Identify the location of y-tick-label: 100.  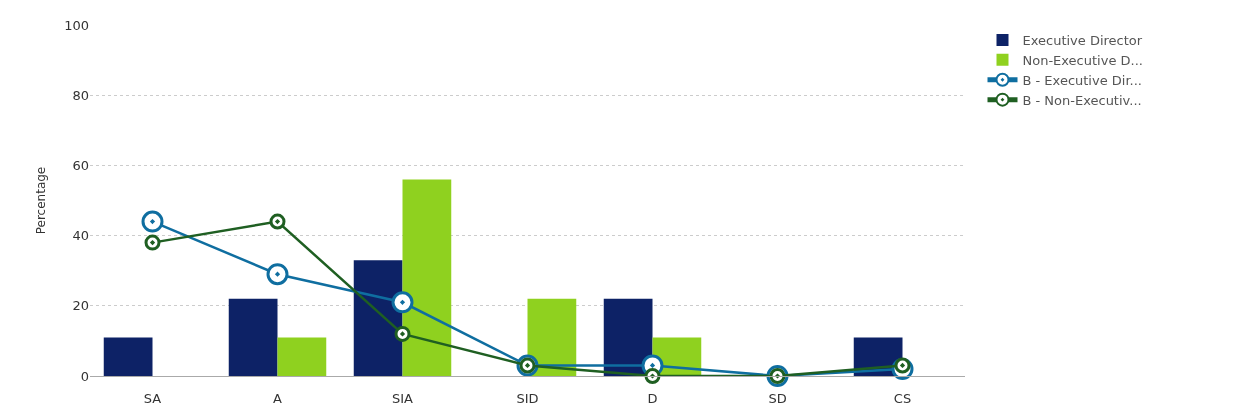
(76, 25).